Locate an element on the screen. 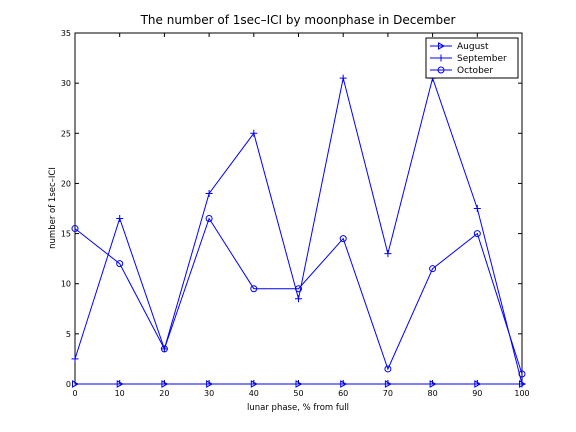 This screenshot has width=576, height=432. x-tick-label: 60 is located at coordinates (343, 393).